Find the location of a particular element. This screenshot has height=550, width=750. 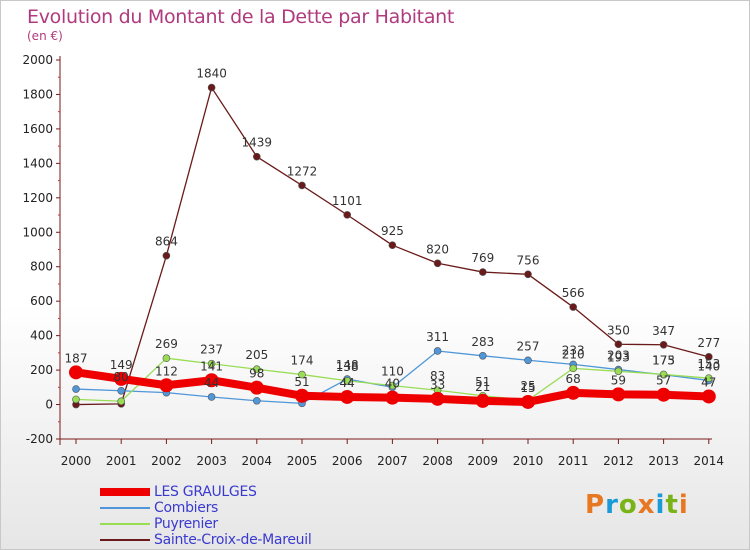

data-label: 257 is located at coordinates (528, 346).